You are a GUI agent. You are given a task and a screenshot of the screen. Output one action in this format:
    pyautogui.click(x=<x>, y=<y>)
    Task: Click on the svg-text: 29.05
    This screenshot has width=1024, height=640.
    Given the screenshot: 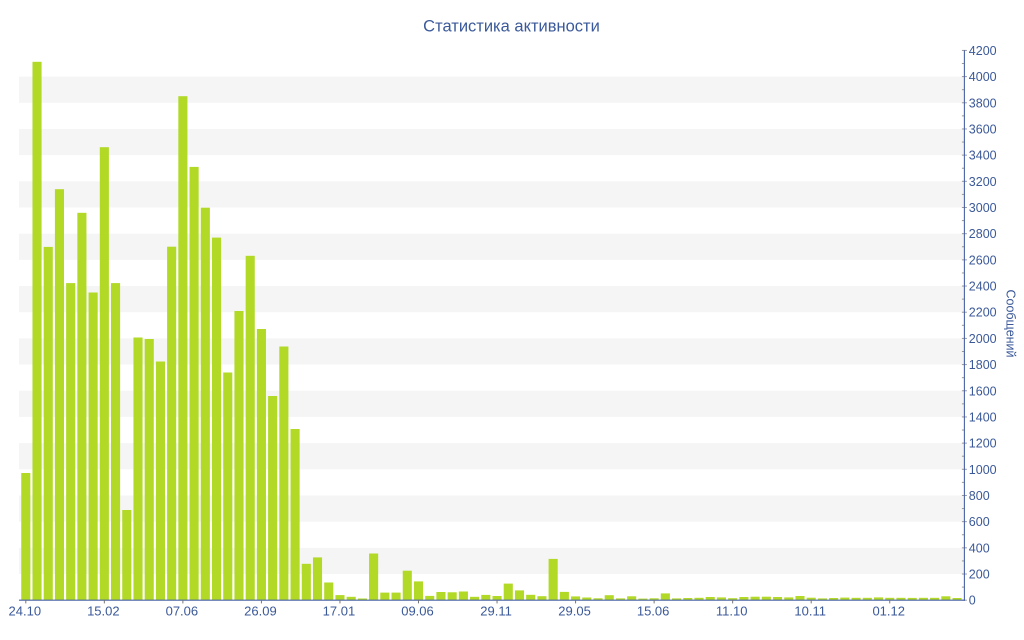 What is the action you would take?
    pyautogui.click(x=574, y=610)
    